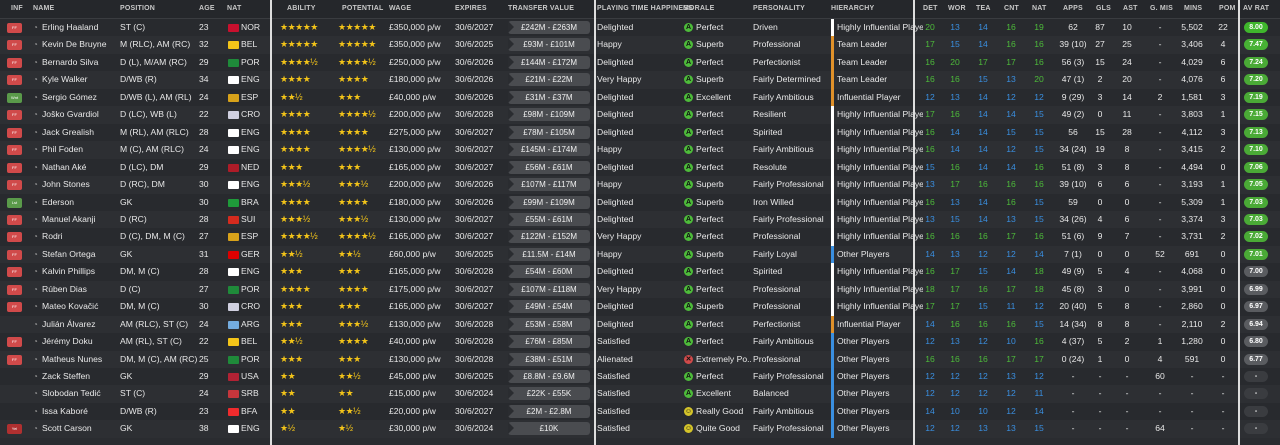 The image size is (1280, 445). I want to click on transfer-value-pill: £54M - £60M, so click(549, 272).